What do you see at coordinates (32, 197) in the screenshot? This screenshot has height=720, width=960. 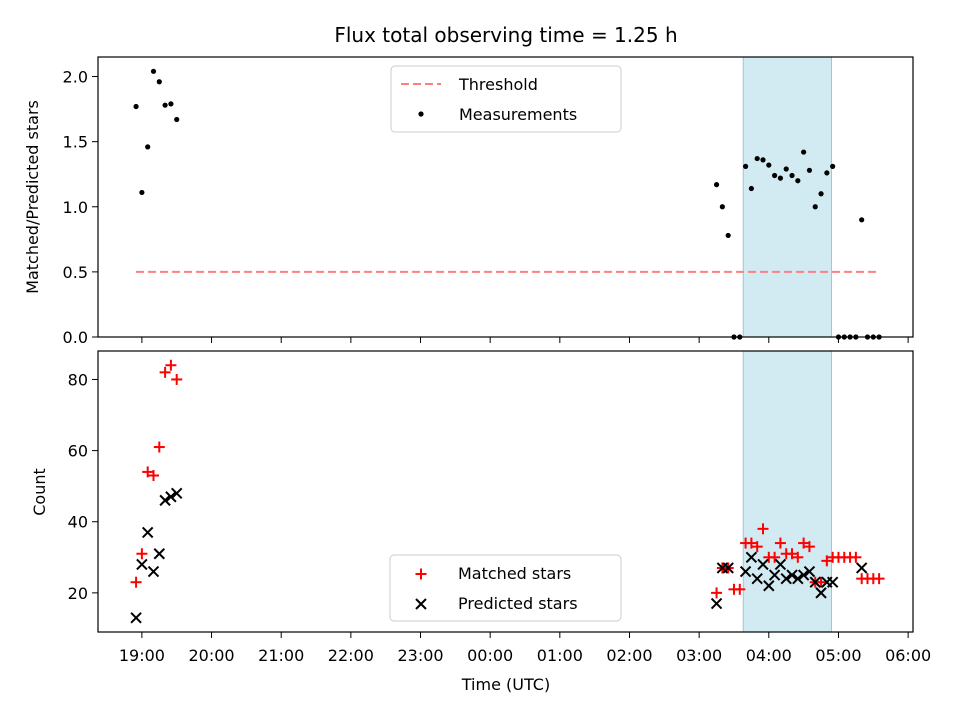 I see `top-y-axis-label: Matched/Predicted stars` at bounding box center [32, 197].